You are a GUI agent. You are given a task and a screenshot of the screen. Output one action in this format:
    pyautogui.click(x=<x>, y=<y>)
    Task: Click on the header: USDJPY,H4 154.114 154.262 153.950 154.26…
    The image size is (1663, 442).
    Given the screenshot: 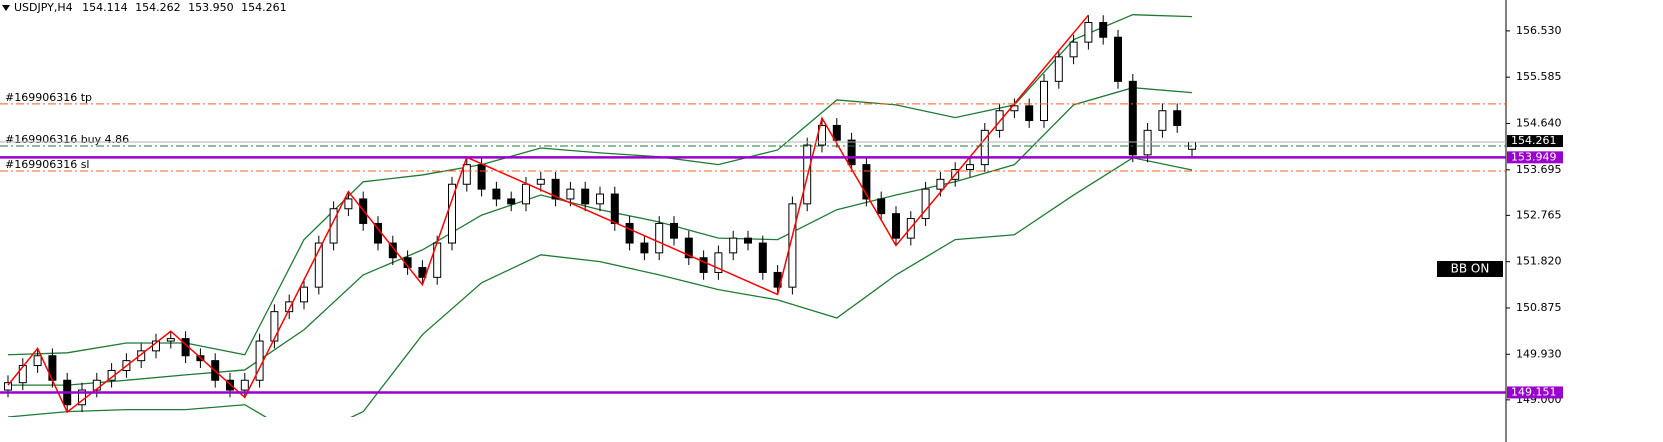 What is the action you would take?
    pyautogui.click(x=150, y=7)
    